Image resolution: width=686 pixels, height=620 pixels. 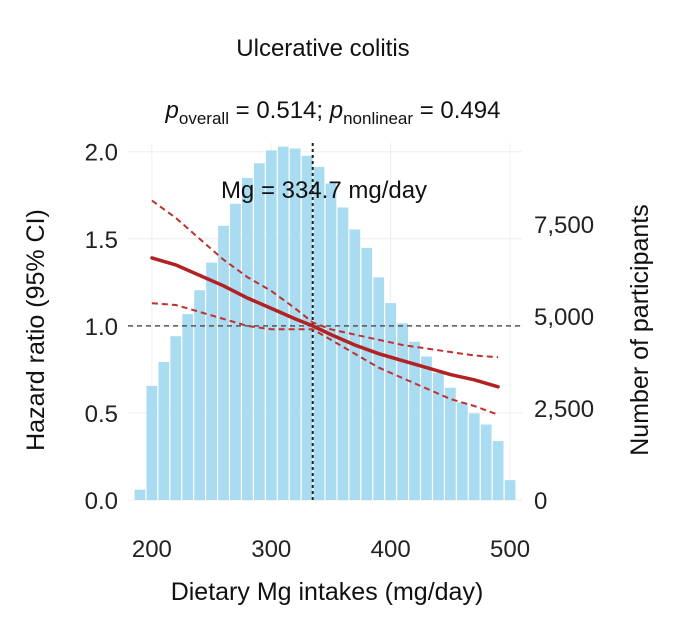 I want to click on series-upper-ci, so click(x=325, y=279).